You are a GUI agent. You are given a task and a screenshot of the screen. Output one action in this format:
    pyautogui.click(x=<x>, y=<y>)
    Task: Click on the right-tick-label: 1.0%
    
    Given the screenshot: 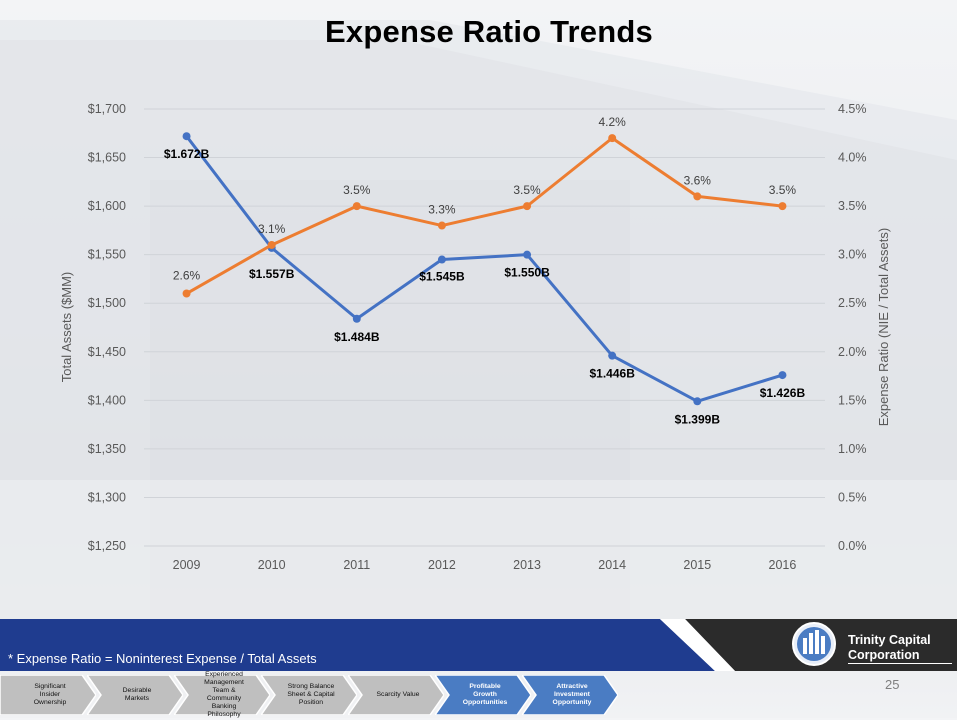 What is the action you would take?
    pyautogui.click(x=852, y=449)
    